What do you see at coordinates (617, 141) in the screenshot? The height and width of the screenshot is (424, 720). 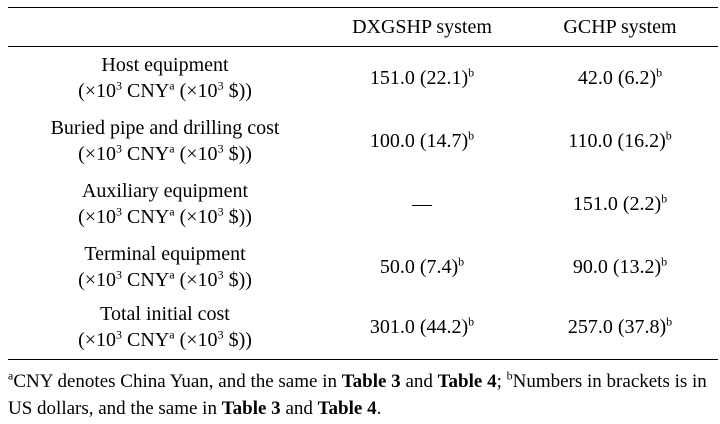 I see `cell-value: 110.0 (16.2)` at bounding box center [617, 141].